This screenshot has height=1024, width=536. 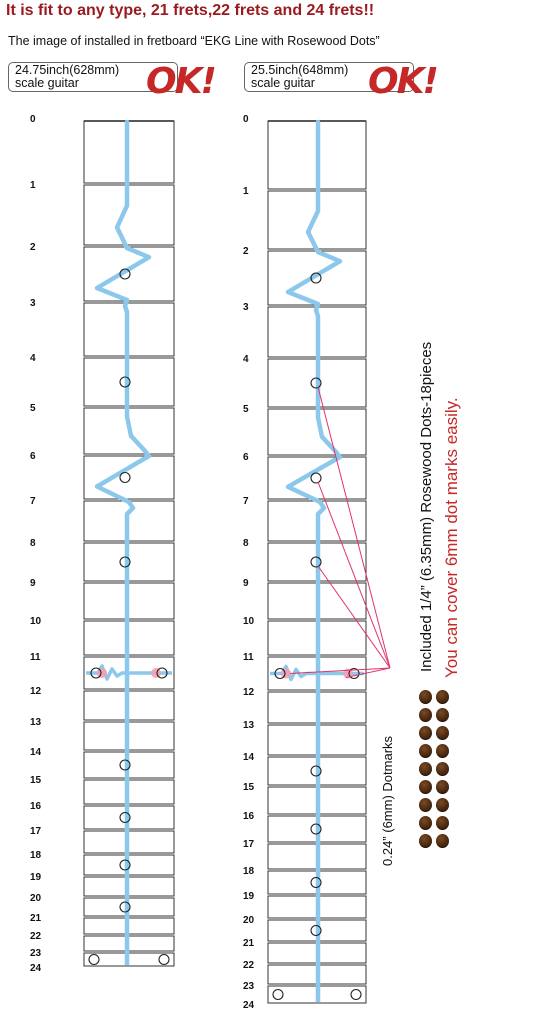 I want to click on left-scale-line2: scale guitar, so click(x=47, y=83).